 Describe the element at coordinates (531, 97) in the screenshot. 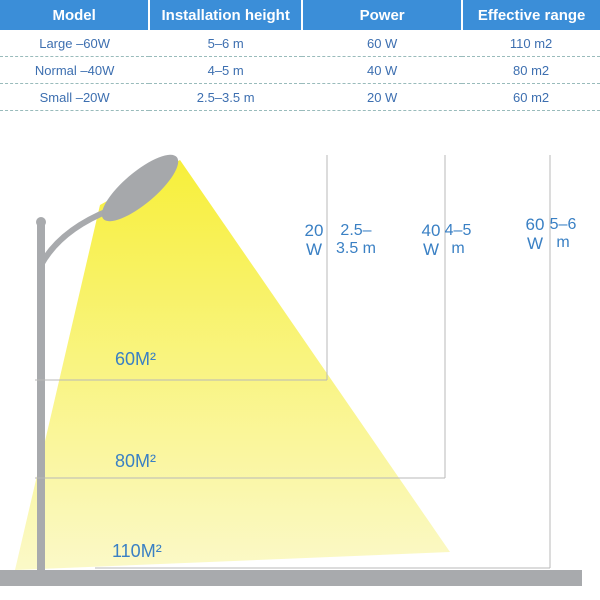

I see `table-cell: 60 m2` at that location.